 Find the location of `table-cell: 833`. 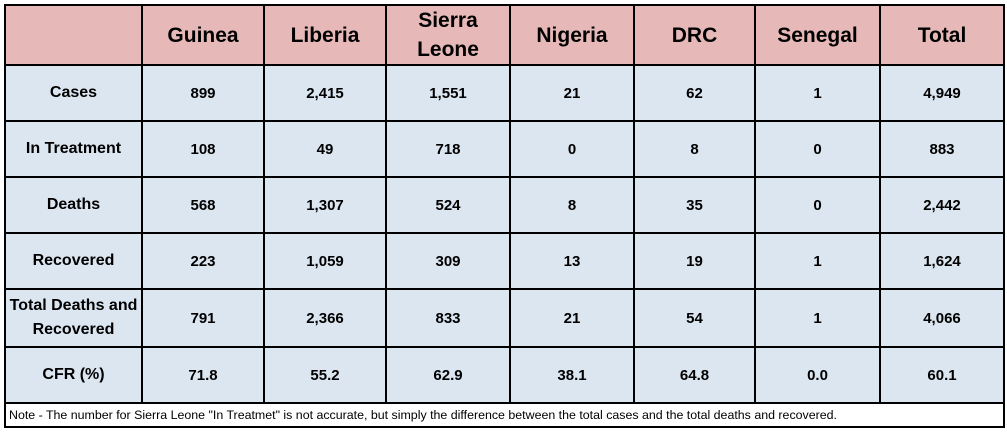

table-cell: 833 is located at coordinates (448, 318).